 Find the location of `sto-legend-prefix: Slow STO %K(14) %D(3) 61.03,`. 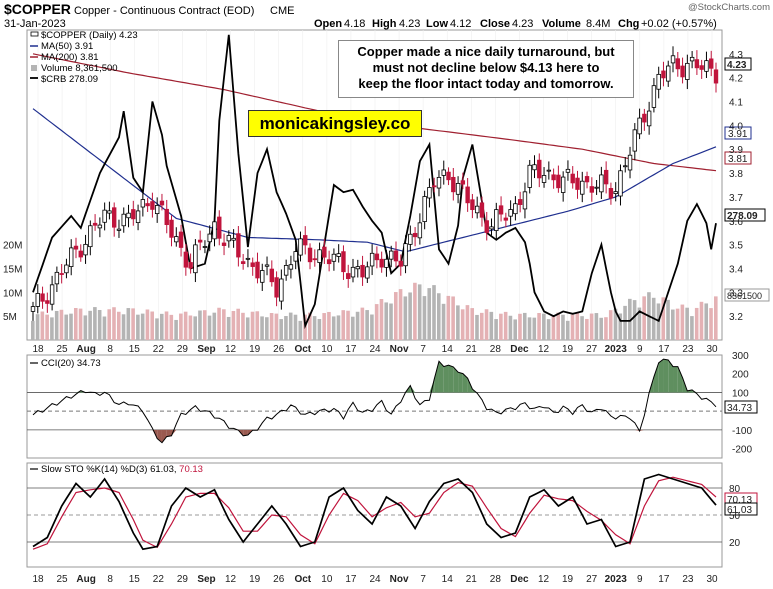

sto-legend-prefix: Slow STO %K(14) %D(3) 61.03, is located at coordinates (109, 469).